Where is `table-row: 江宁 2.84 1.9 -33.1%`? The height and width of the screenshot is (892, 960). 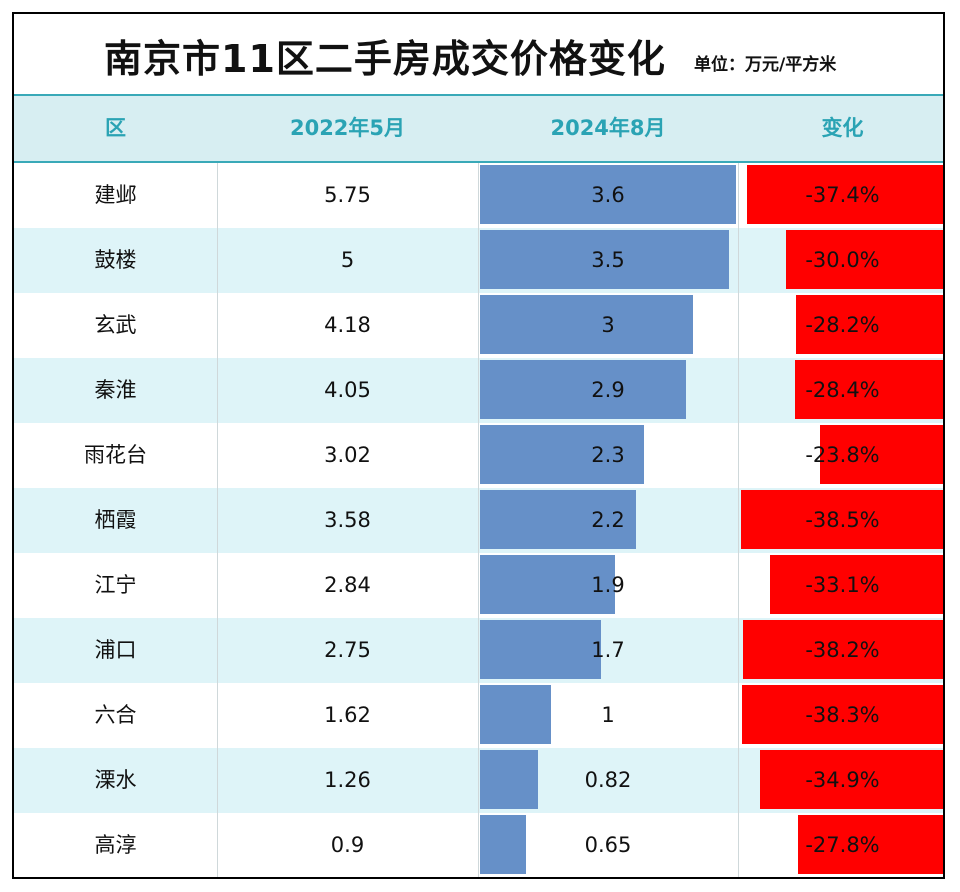
table-row: 江宁 2.84 1.9 -33.1% is located at coordinates (478, 585).